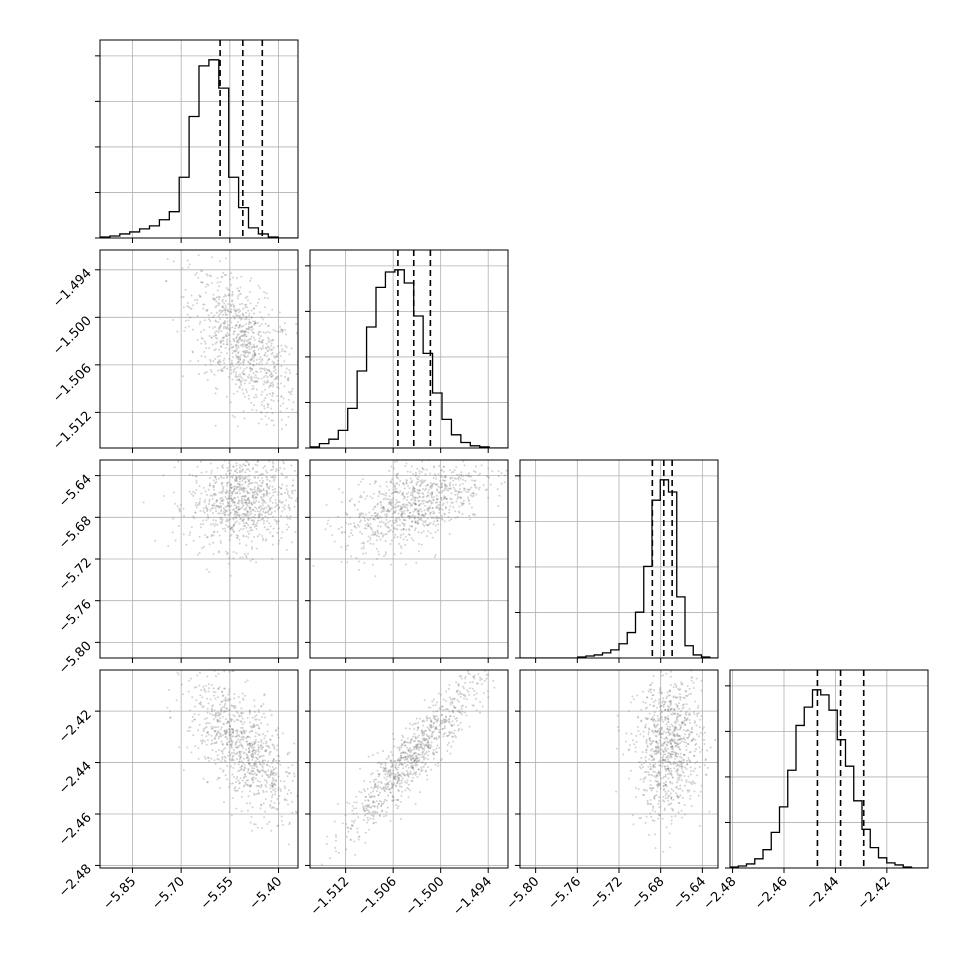  Describe the element at coordinates (72, 288) in the screenshot. I see `y-tick-label: −1.494` at that location.